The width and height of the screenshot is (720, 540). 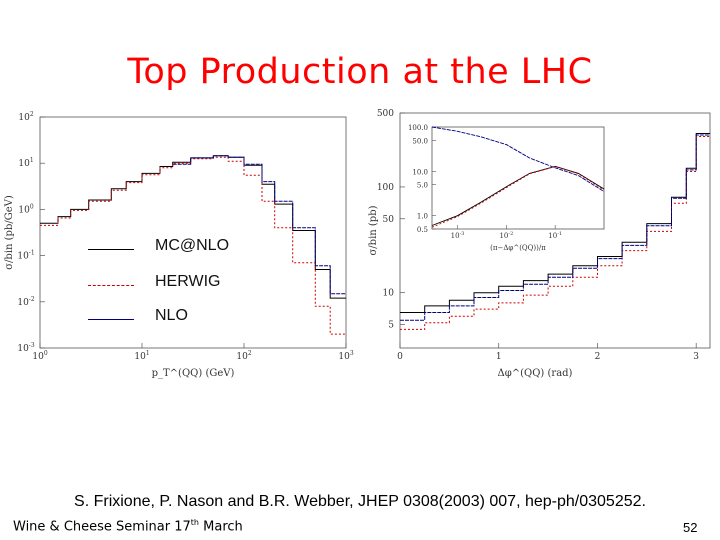 I want to click on x-tick-label: 0, so click(x=400, y=357).